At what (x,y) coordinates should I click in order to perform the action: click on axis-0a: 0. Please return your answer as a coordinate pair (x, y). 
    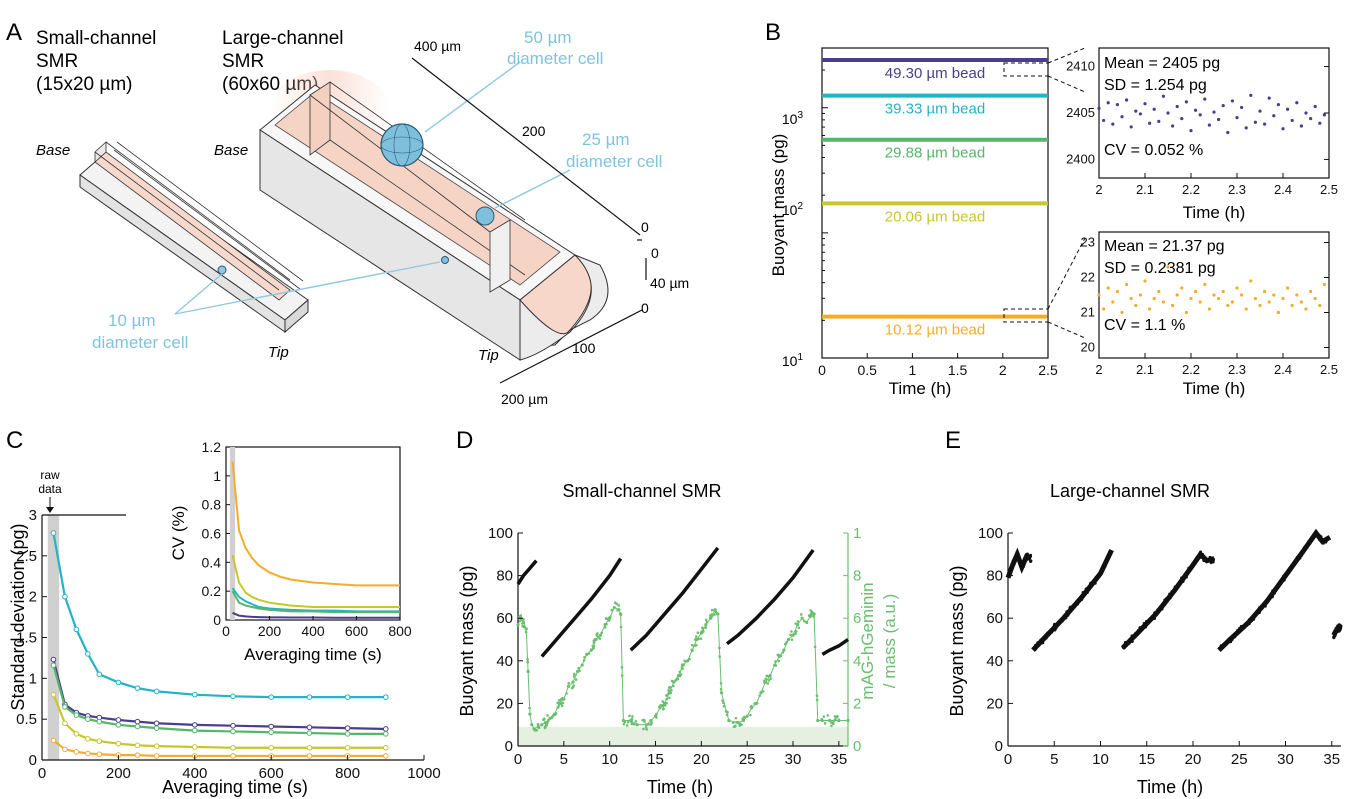
    Looking at the image, I should click on (645, 227).